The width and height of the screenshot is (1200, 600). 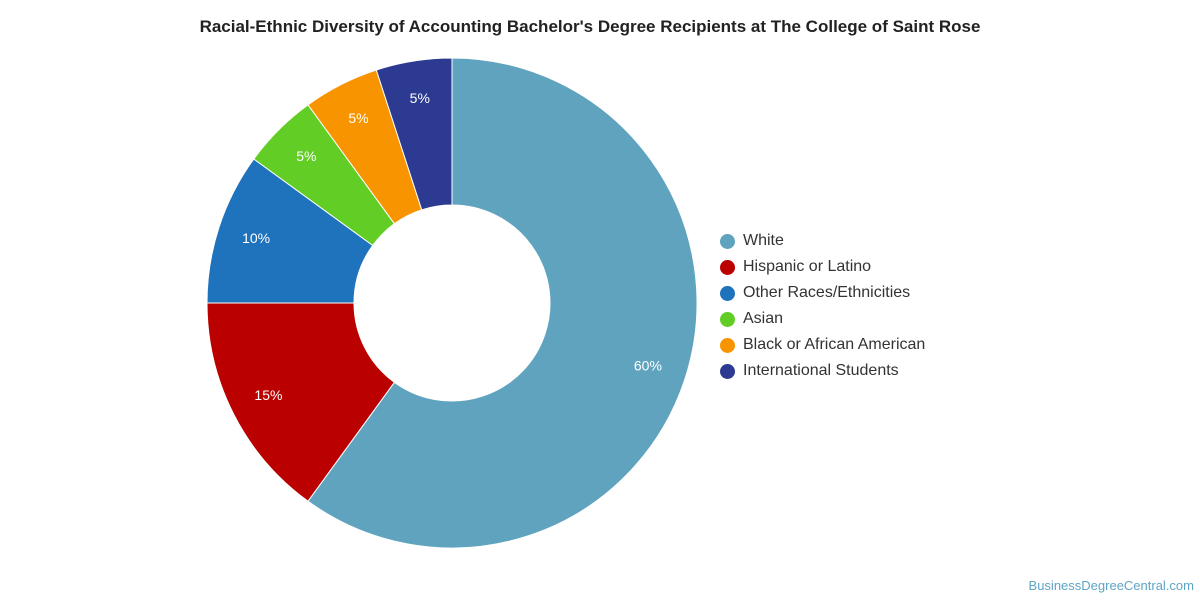 I want to click on legend-label: Asian, so click(x=763, y=318).